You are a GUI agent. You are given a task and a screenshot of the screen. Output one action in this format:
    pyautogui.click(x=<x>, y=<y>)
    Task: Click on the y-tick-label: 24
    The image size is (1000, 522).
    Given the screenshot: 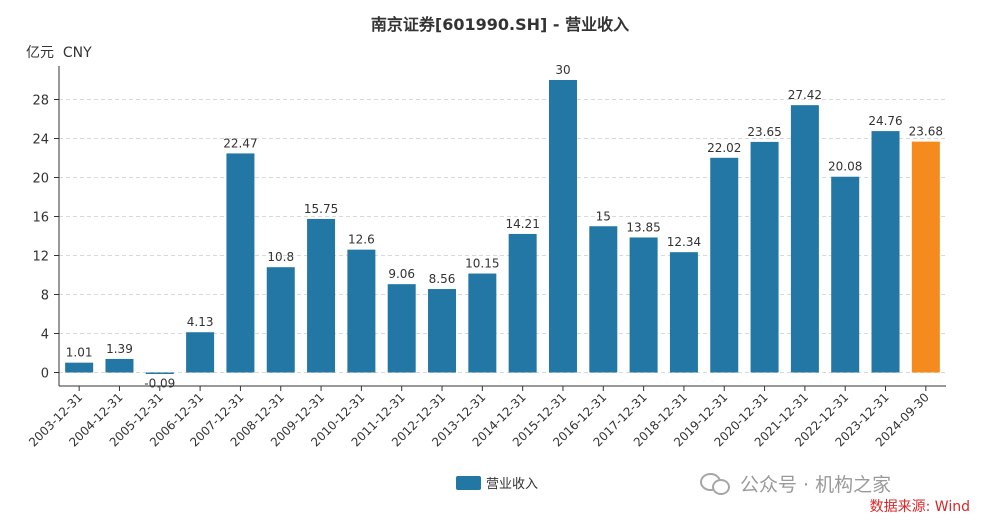 What is the action you would take?
    pyautogui.click(x=40, y=140)
    